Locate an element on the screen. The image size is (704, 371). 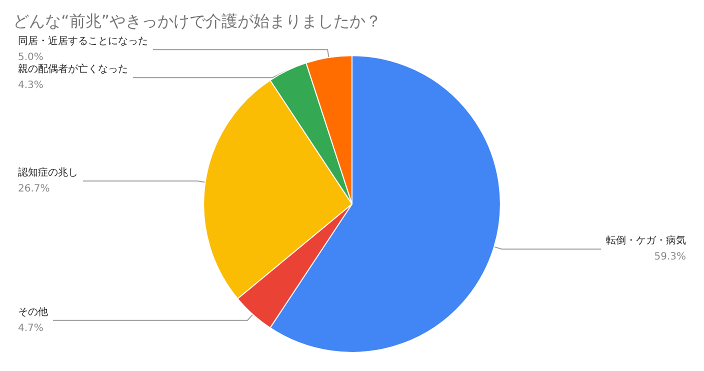
slice-label: その他 is located at coordinates (33, 312).